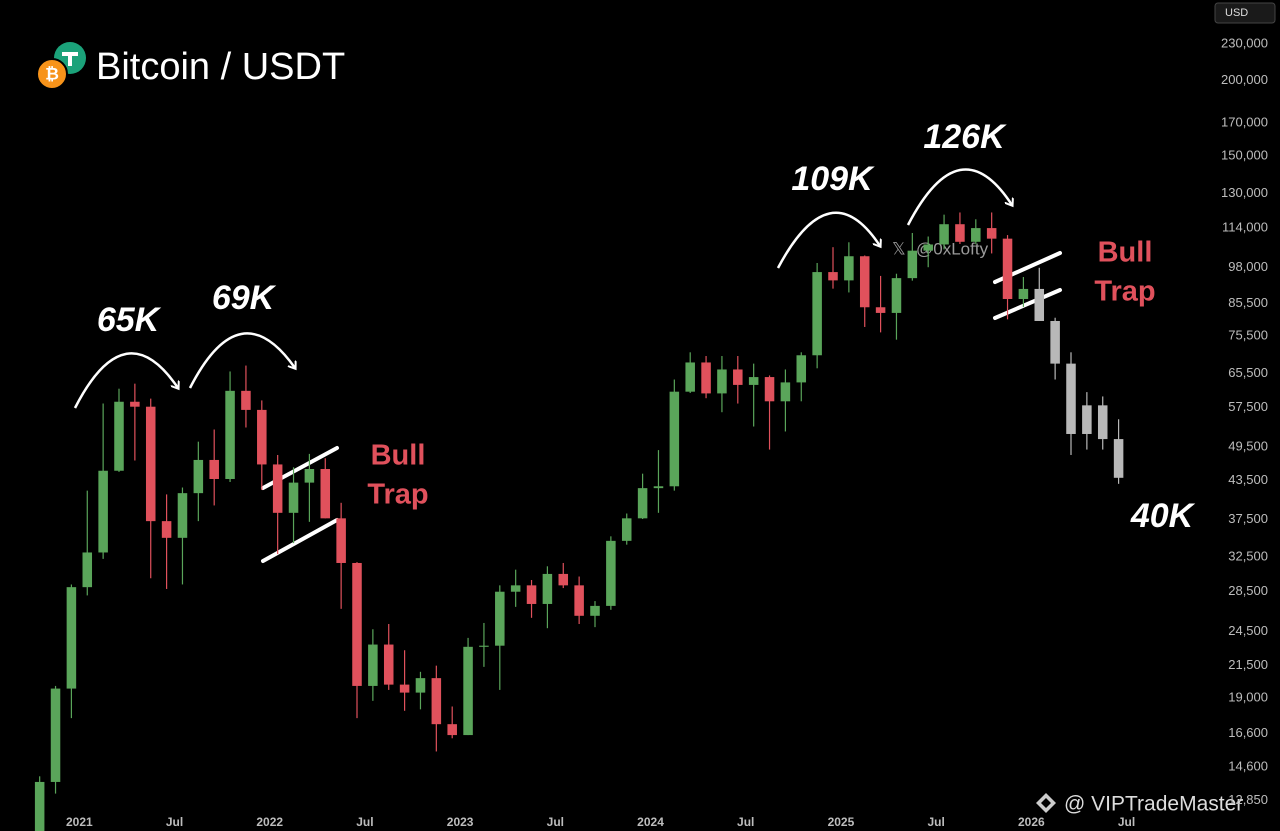  What do you see at coordinates (1244, 79) in the screenshot?
I see `y-tick-label: 200,000` at bounding box center [1244, 79].